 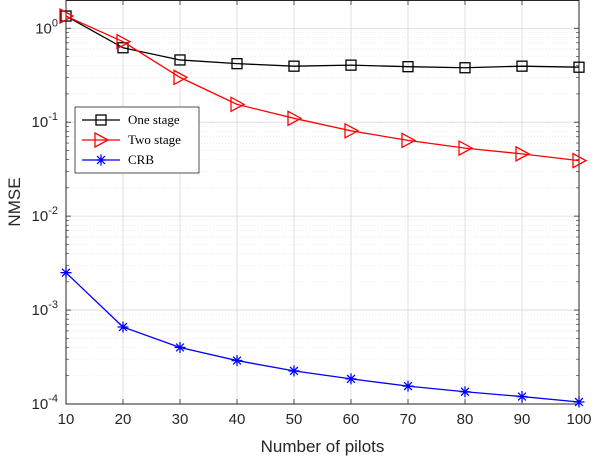 I want to click on legend-item: One stage, so click(x=131, y=119).